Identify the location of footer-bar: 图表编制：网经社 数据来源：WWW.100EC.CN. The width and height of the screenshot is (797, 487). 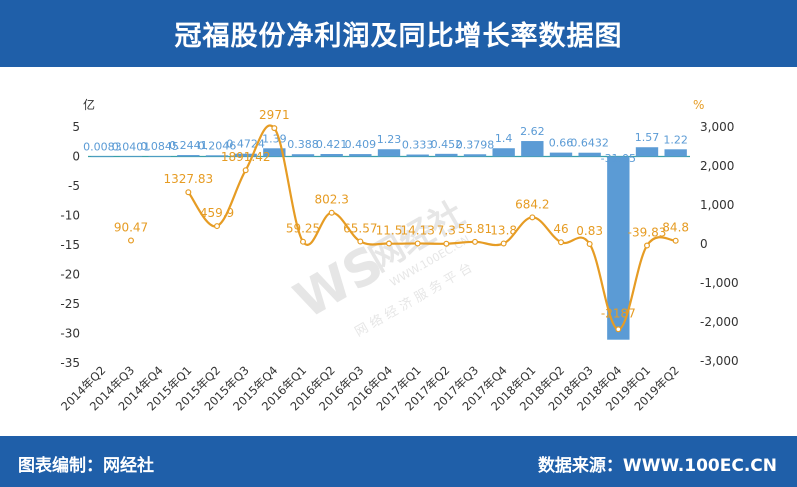
(398, 461).